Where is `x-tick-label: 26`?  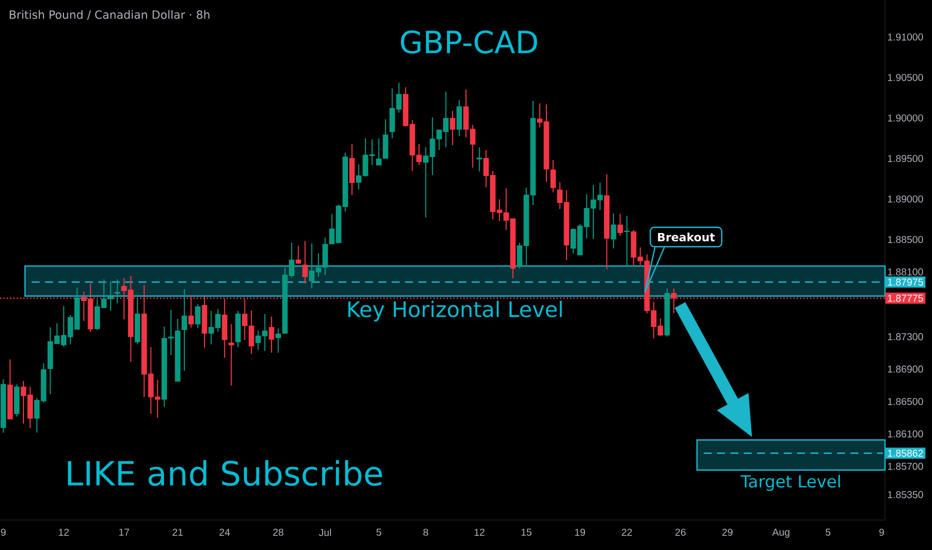
x-tick-label: 26 is located at coordinates (680, 532).